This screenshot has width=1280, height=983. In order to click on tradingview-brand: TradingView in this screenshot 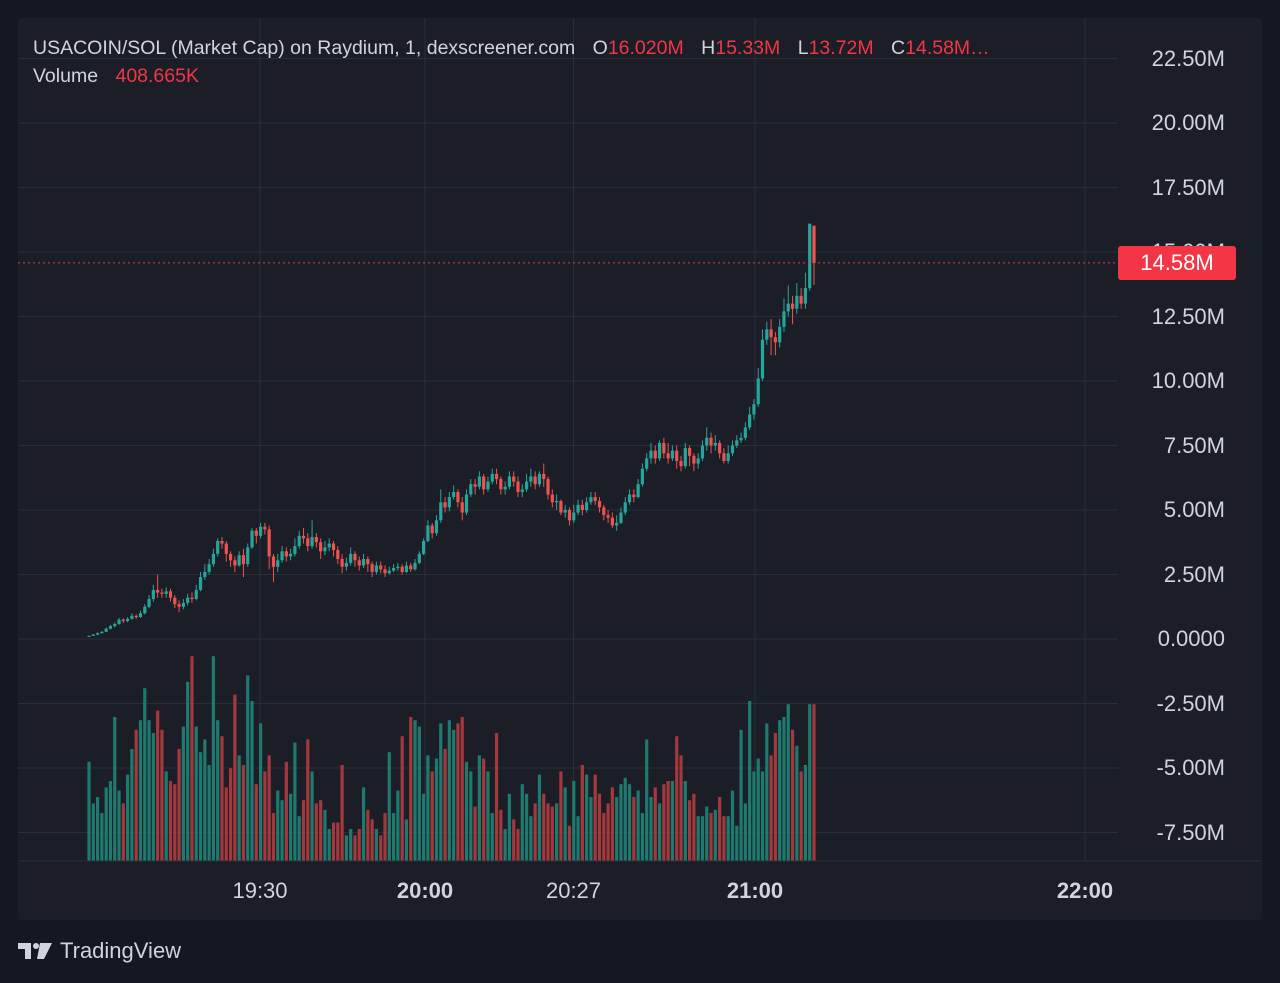, I will do `click(99, 951)`.